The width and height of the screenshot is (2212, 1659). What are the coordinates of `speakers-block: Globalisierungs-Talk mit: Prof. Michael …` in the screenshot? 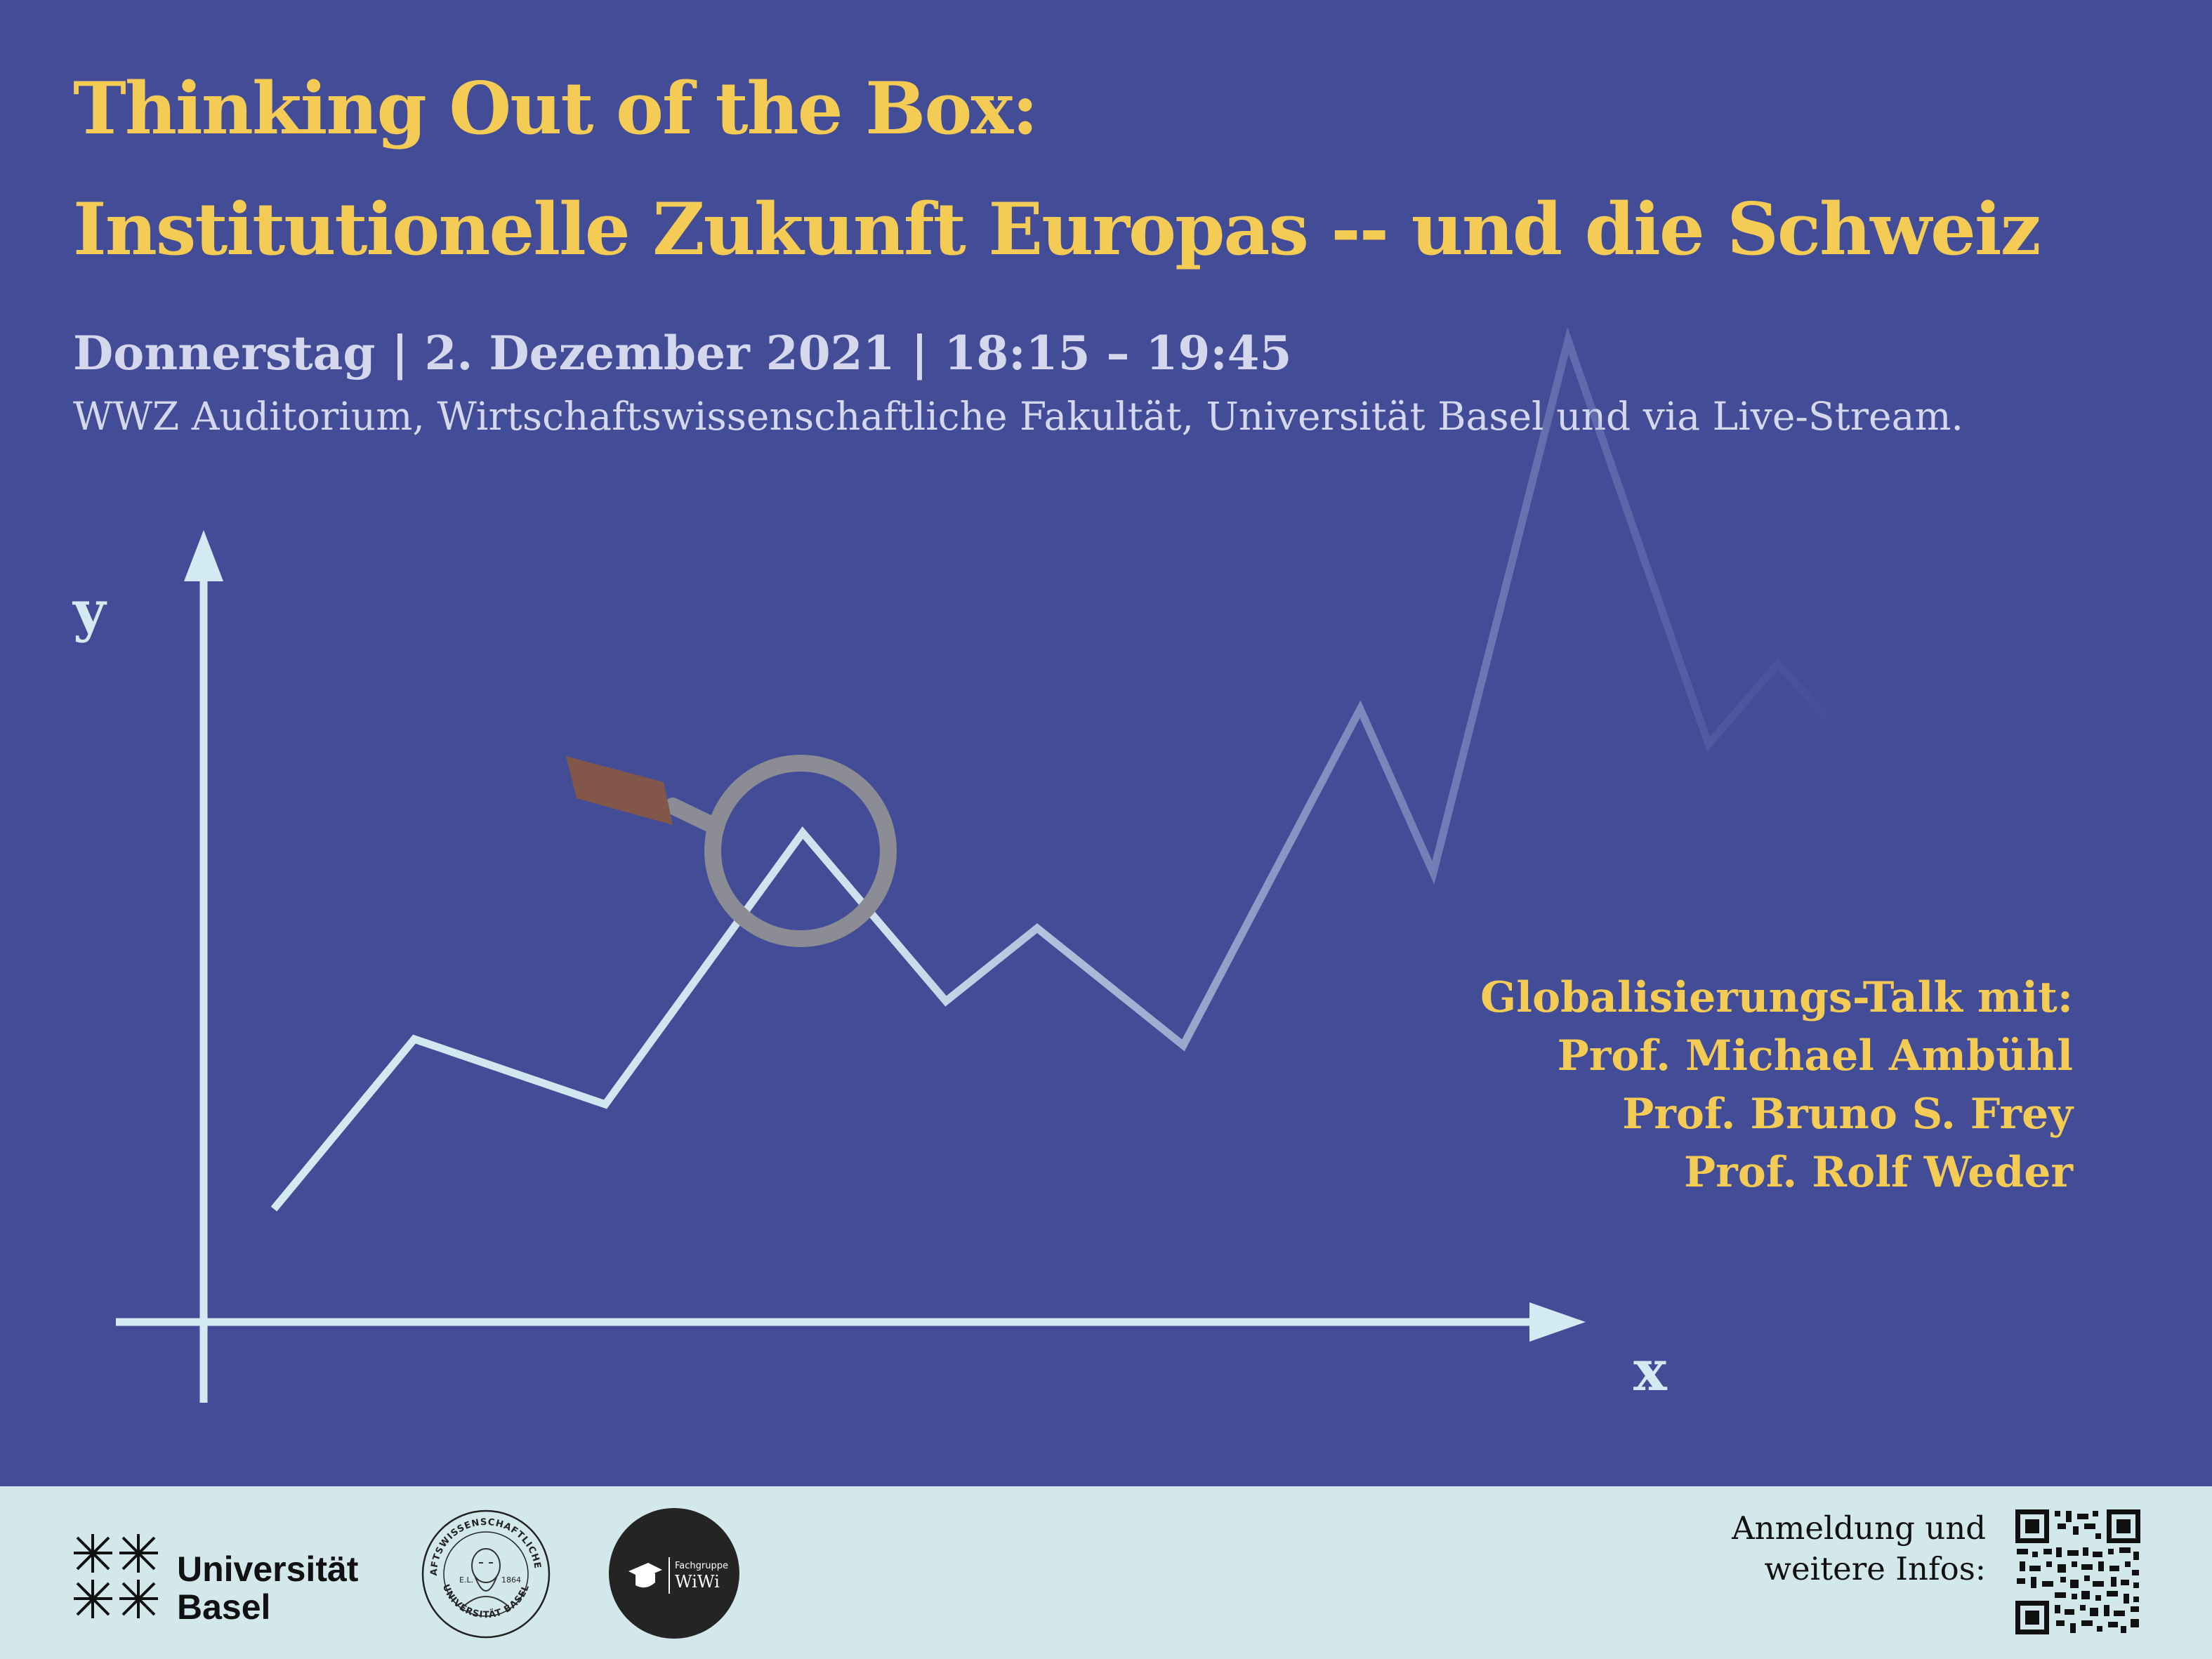 It's located at (1776, 1086).